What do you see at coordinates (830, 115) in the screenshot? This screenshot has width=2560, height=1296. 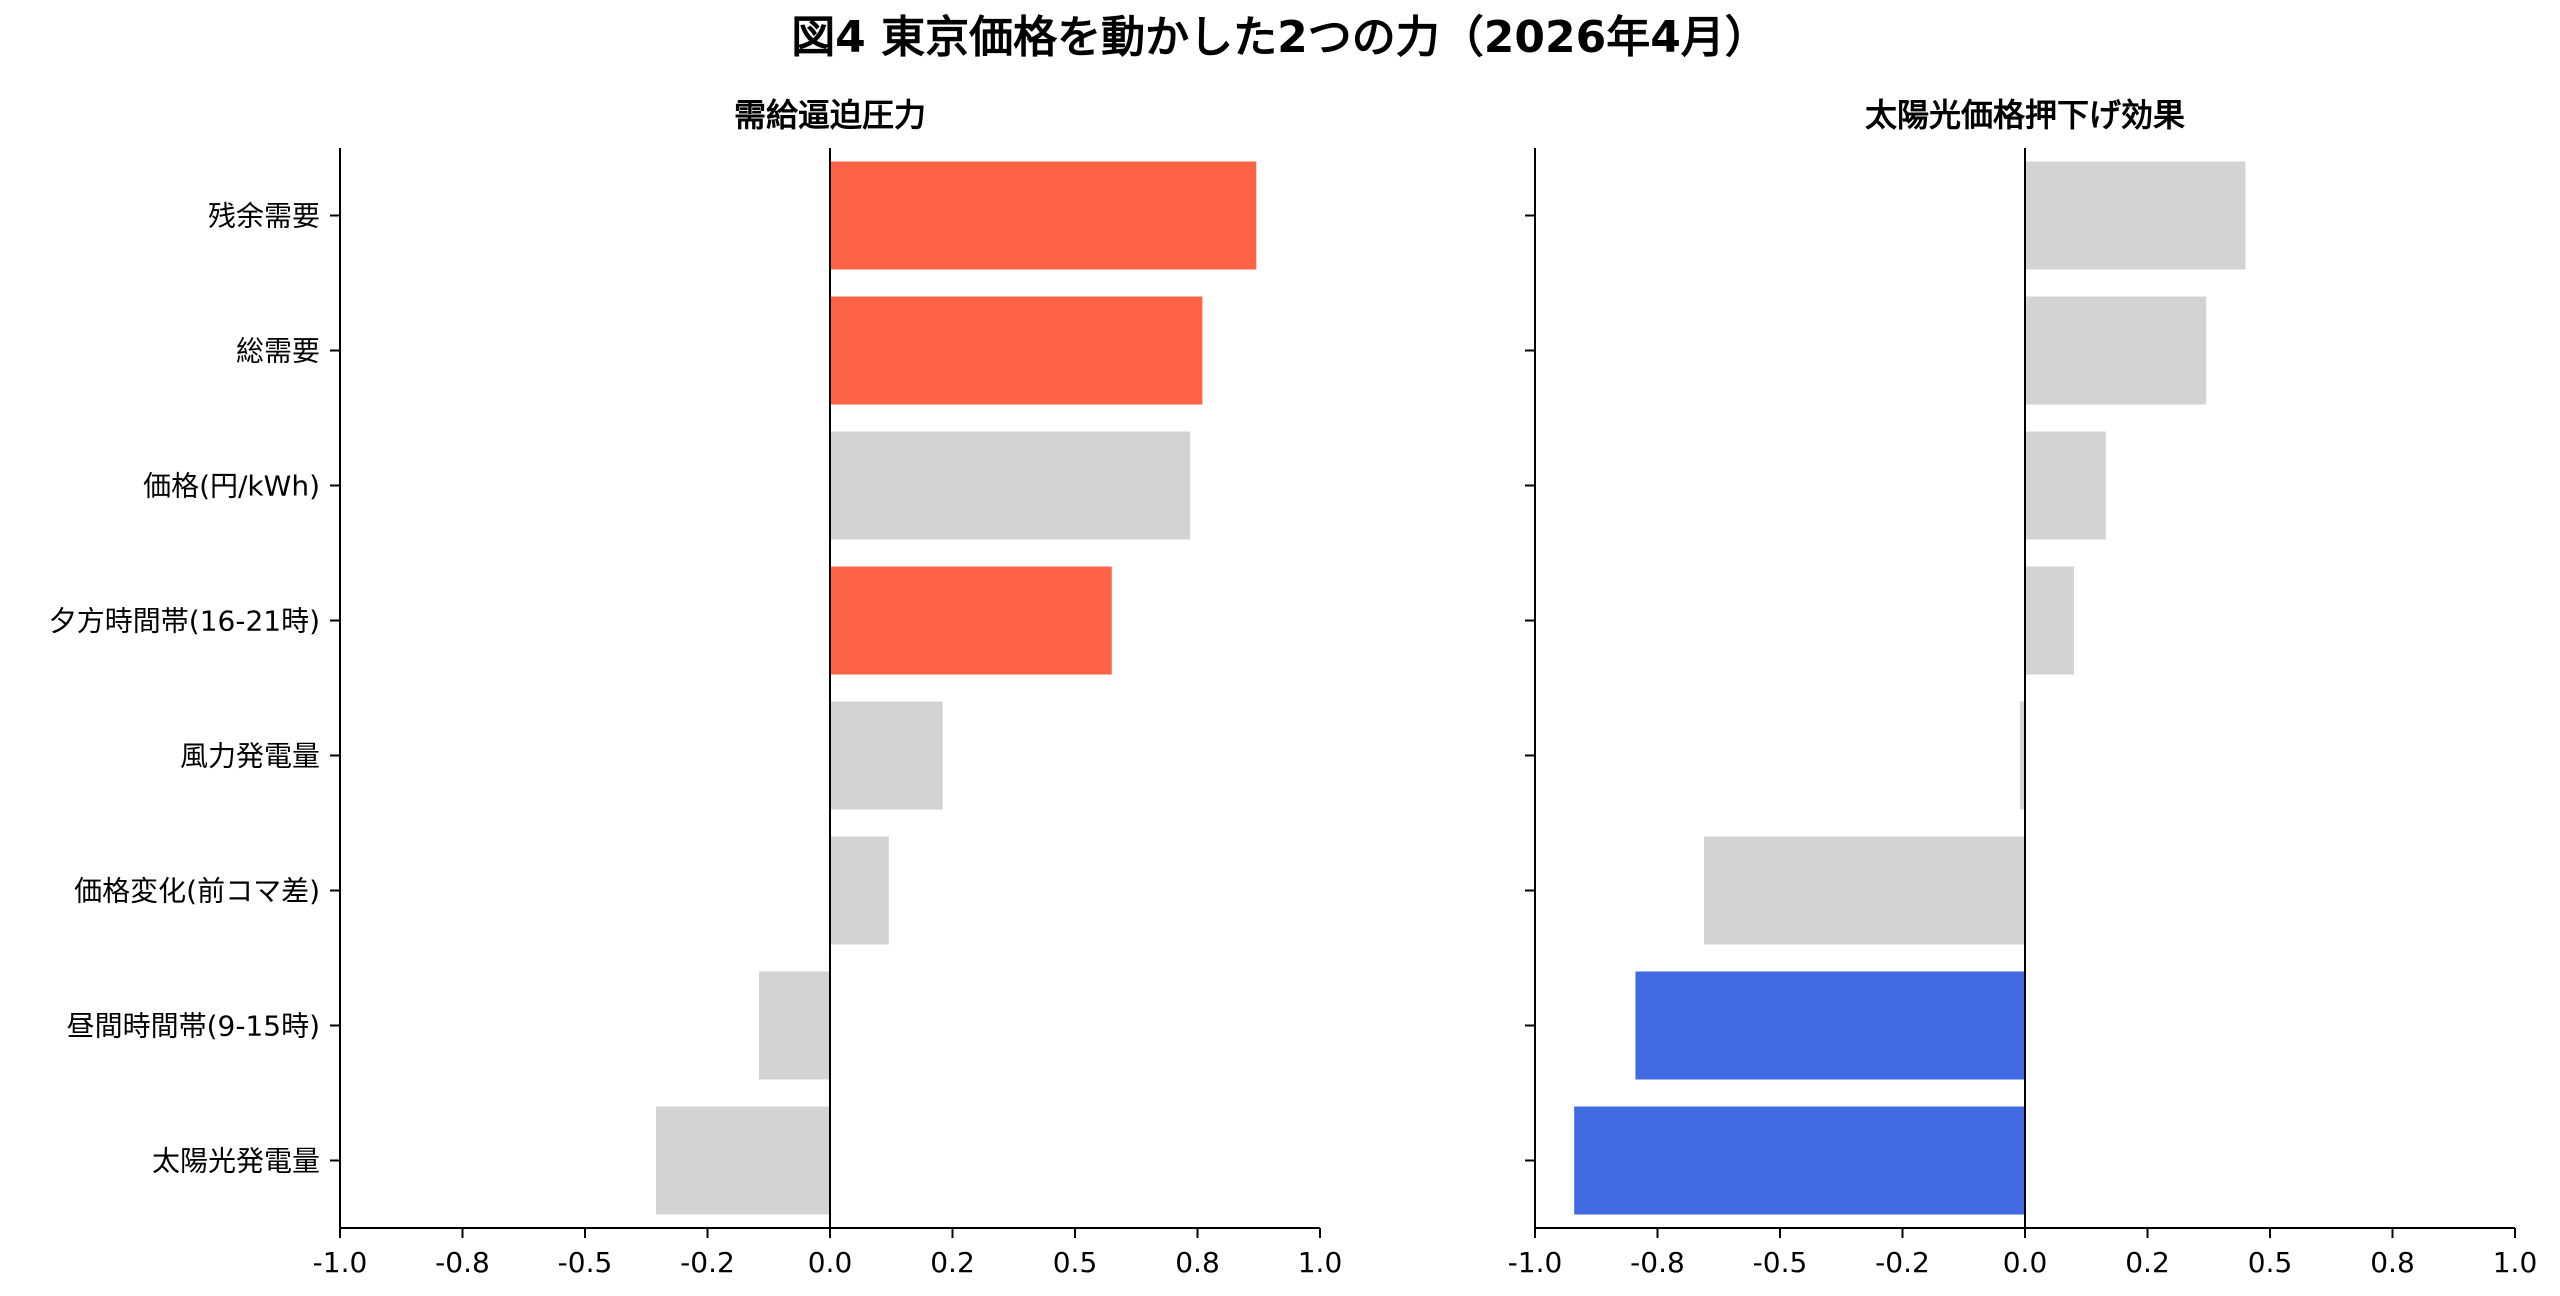 I see `panel-title: 需給逼迫圧力` at bounding box center [830, 115].